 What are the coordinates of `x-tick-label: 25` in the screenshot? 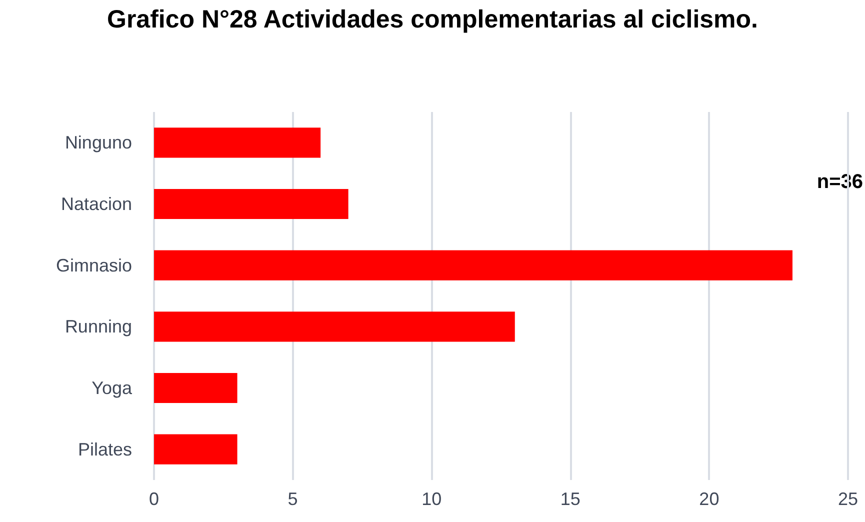 It's located at (848, 499).